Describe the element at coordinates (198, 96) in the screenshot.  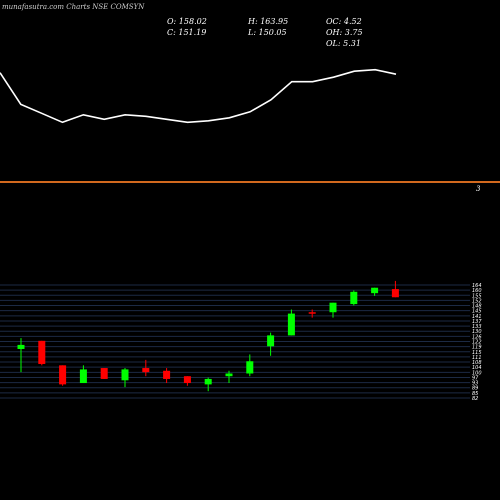
I see `indicator-line` at that location.